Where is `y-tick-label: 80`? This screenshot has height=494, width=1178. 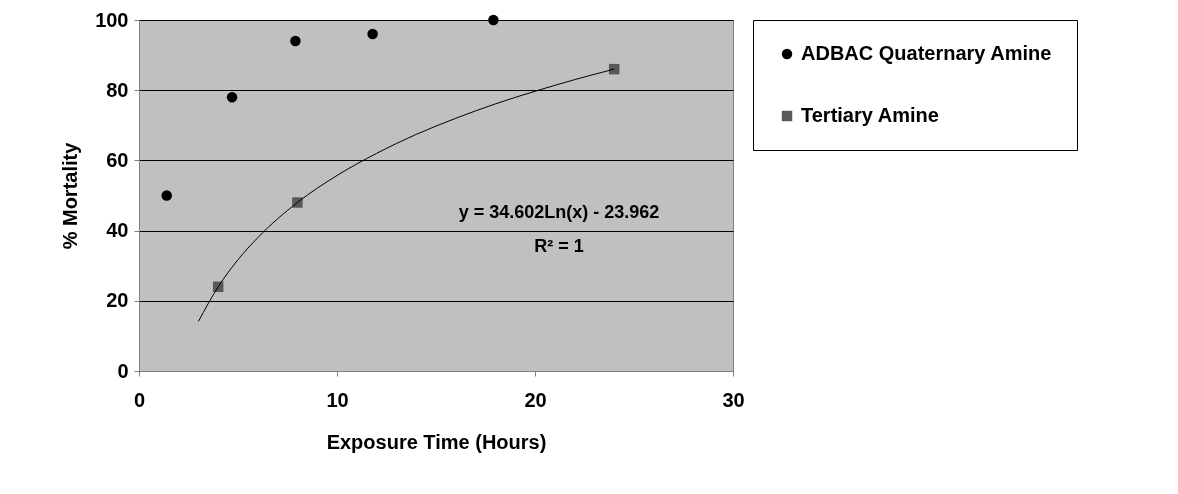 y-tick-label: 80 is located at coordinates (117, 89).